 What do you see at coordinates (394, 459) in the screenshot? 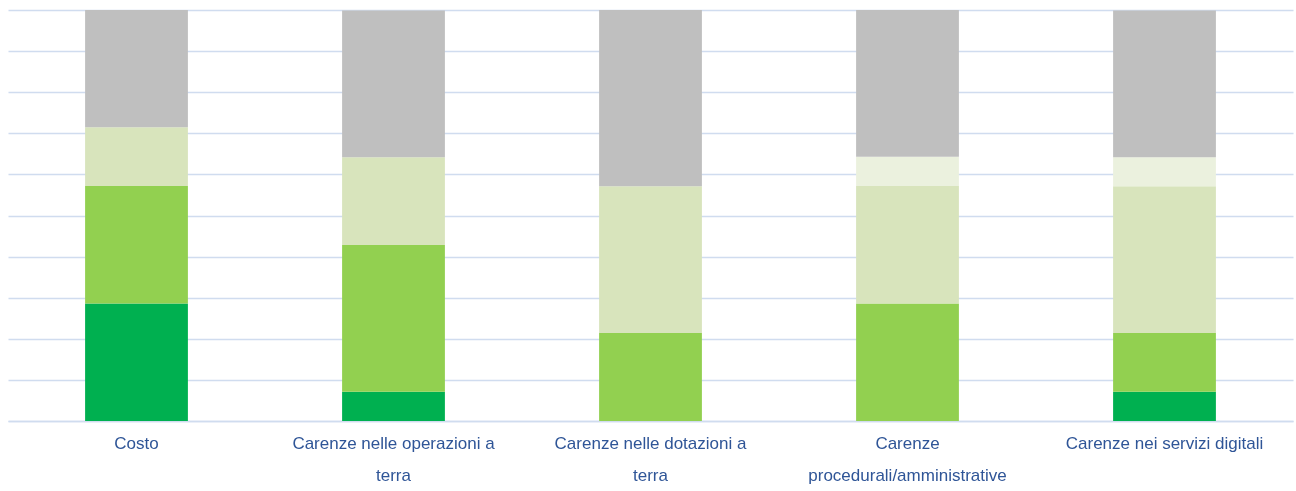
I see `x-tick-label: Carenze nelle operazioni a terra` at bounding box center [394, 459].